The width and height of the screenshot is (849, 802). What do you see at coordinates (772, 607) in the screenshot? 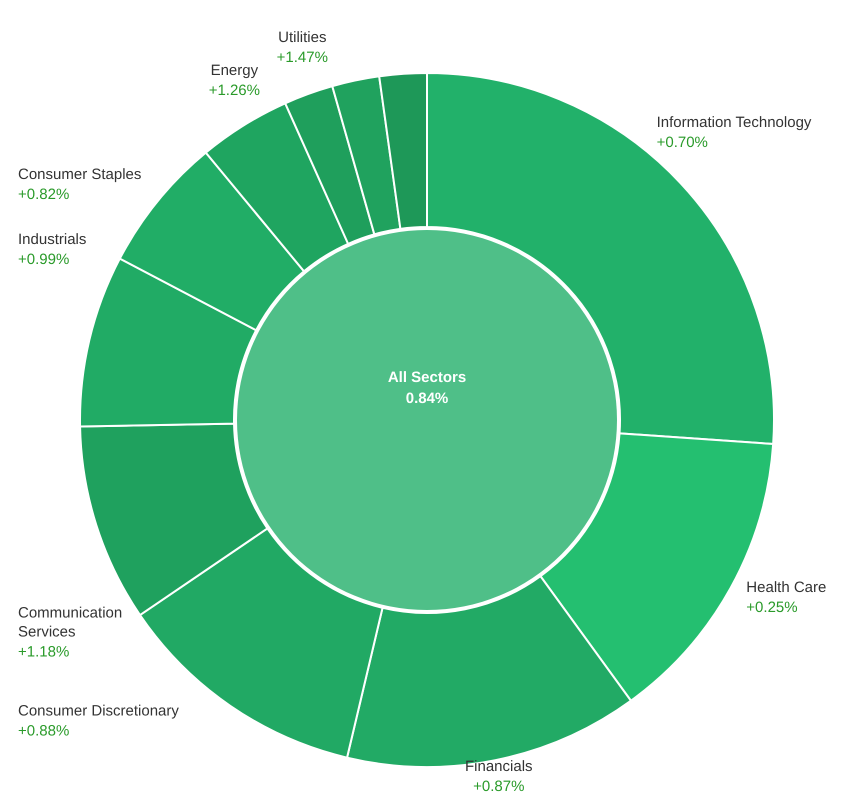
I see `text: +0.25%` at bounding box center [772, 607].